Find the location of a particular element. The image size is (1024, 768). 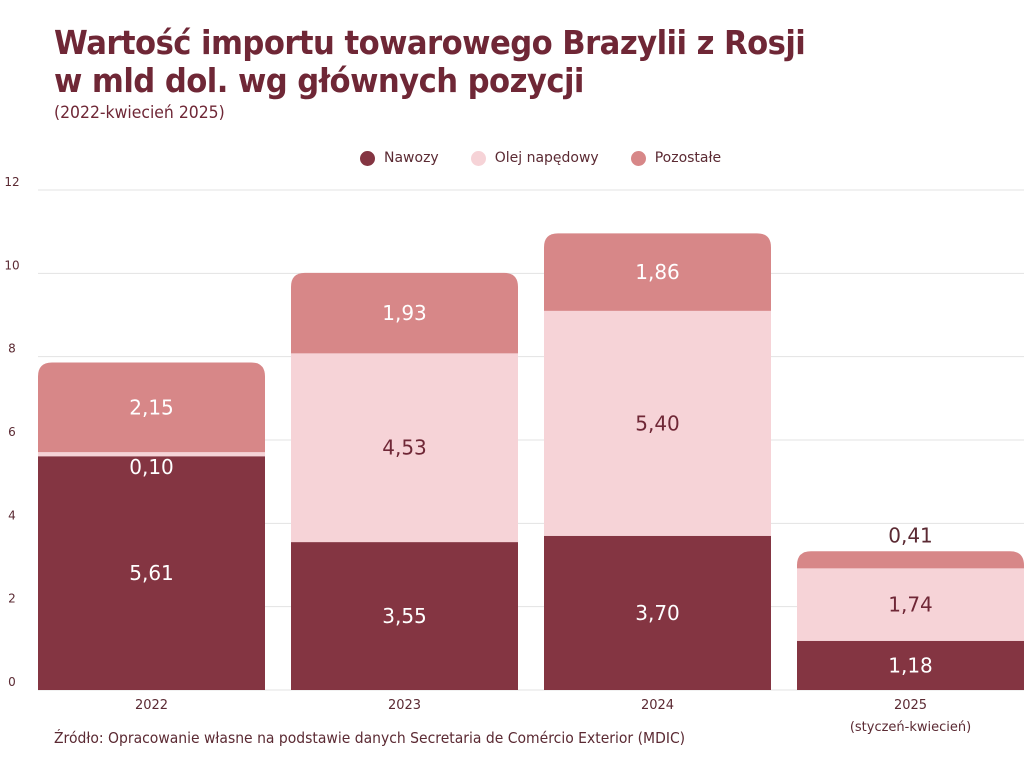

value-label: 1,93 is located at coordinates (404, 313).